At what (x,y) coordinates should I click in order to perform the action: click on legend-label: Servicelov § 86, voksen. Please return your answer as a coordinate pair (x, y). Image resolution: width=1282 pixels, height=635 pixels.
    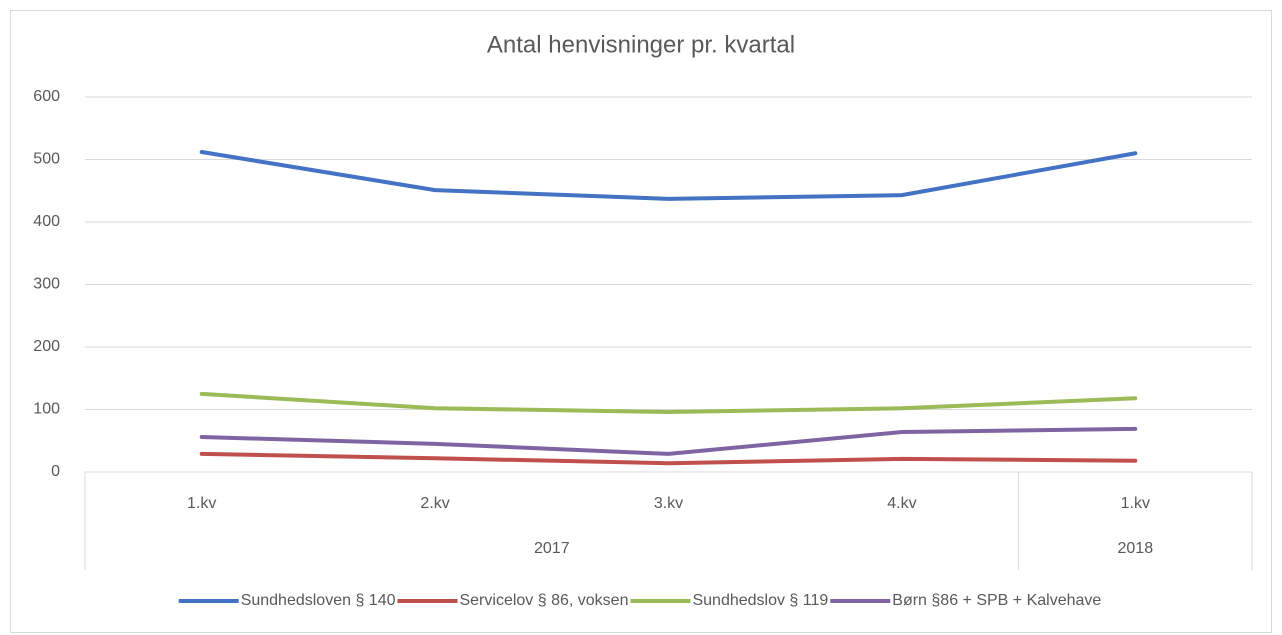
    Looking at the image, I should click on (543, 600).